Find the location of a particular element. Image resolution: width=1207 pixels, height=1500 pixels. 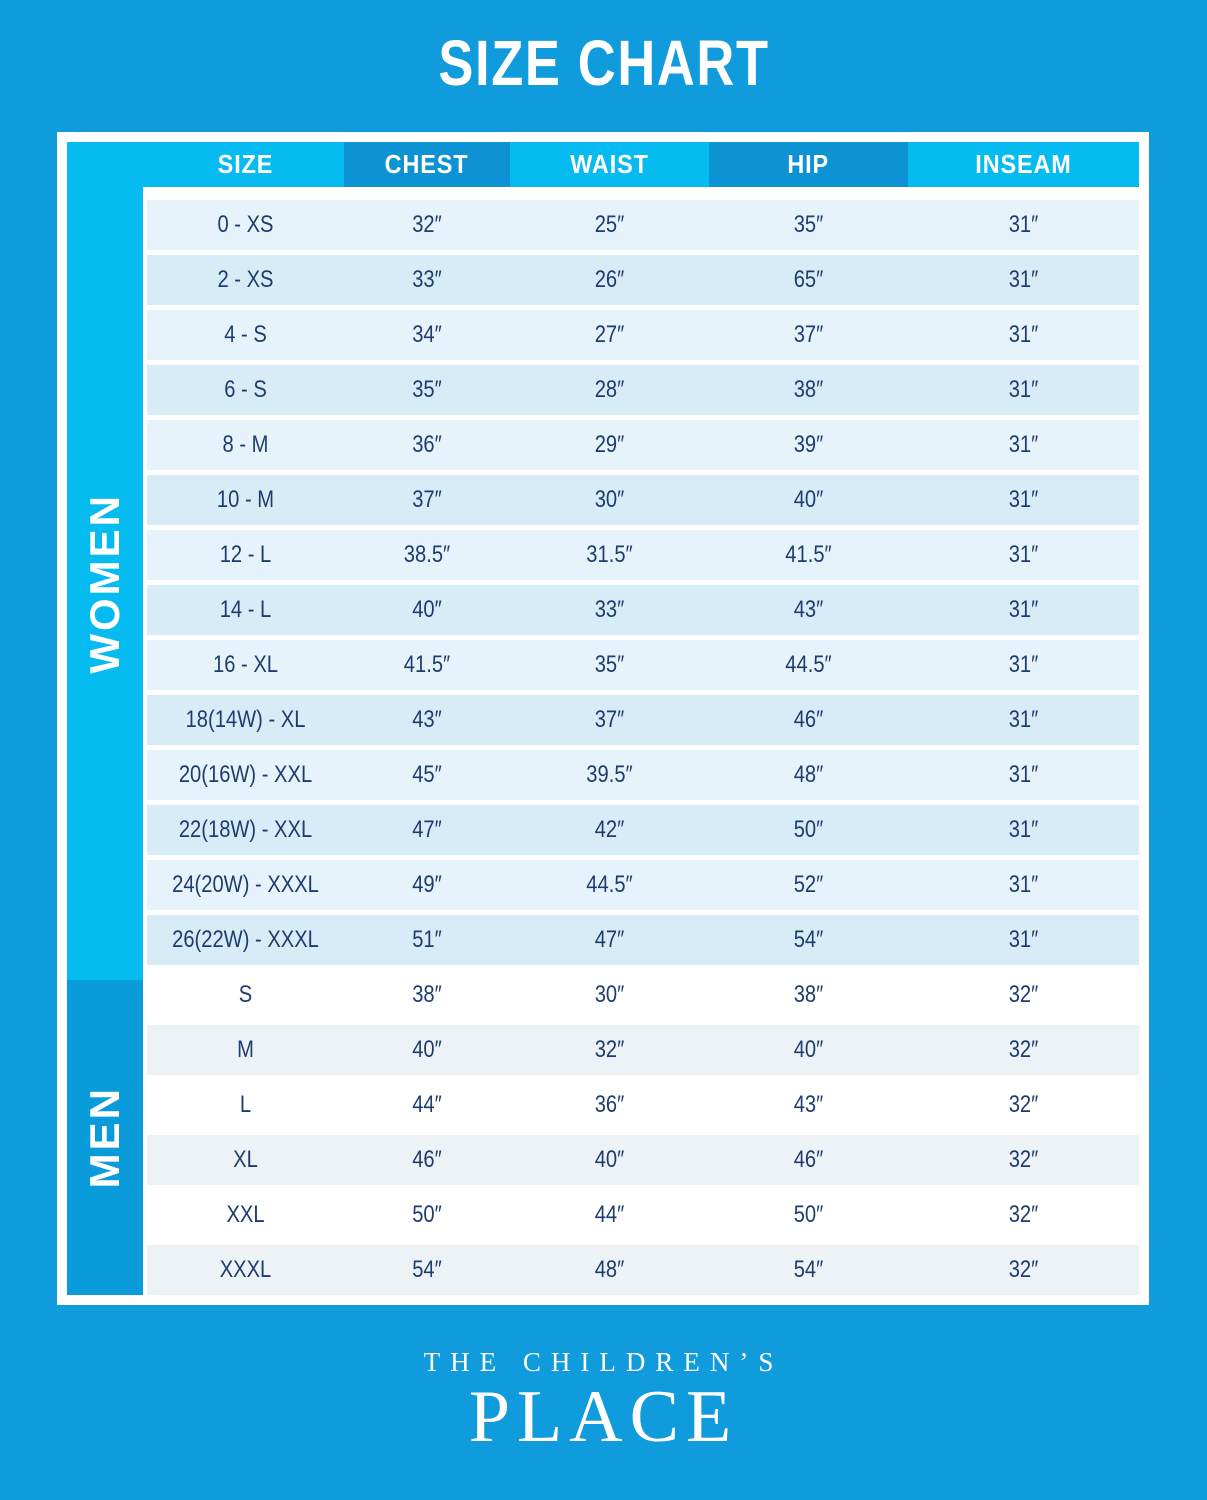

column-header-hip: HIP is located at coordinates (808, 164).